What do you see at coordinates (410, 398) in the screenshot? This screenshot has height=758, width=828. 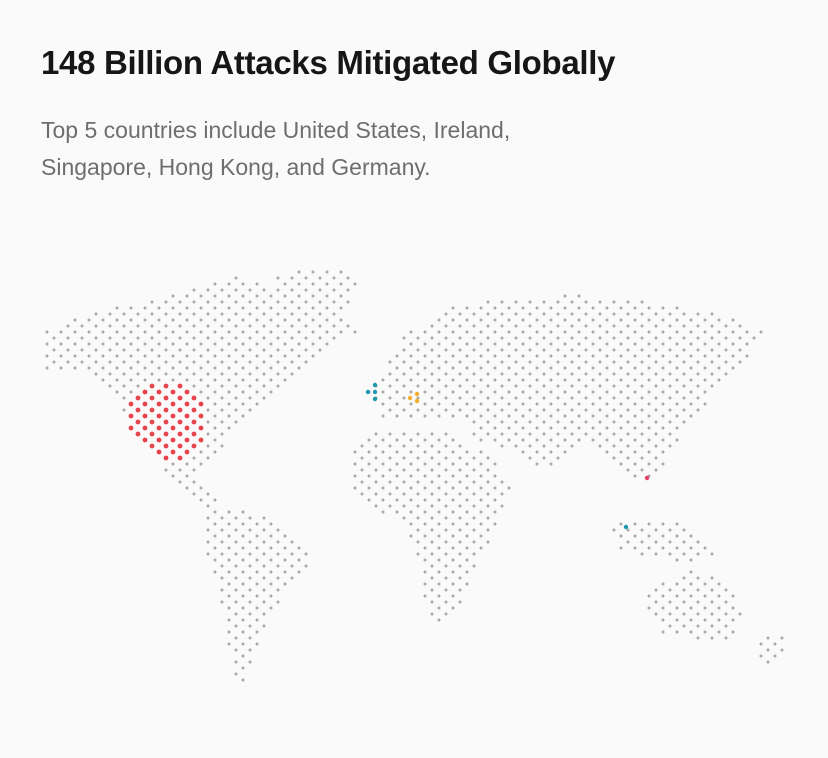 I see `highlight-dot-germany` at bounding box center [410, 398].